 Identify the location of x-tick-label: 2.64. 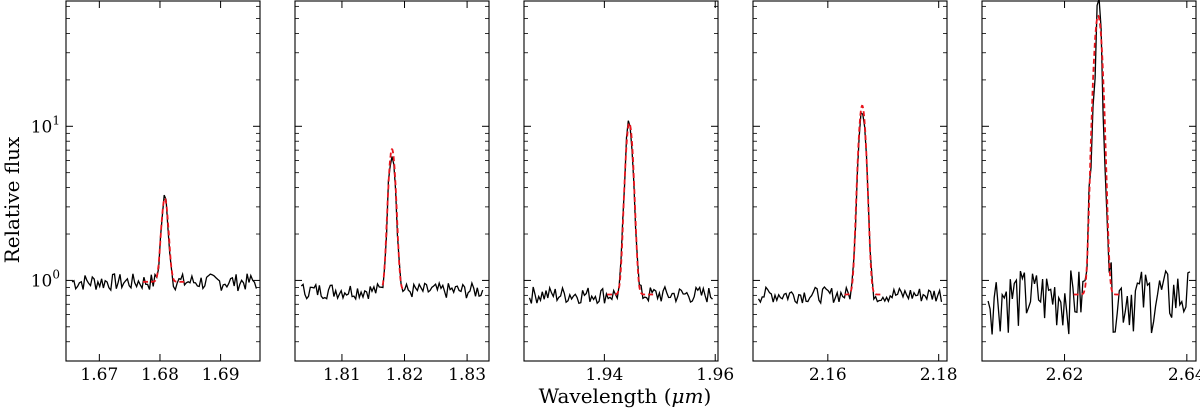
(1184, 375).